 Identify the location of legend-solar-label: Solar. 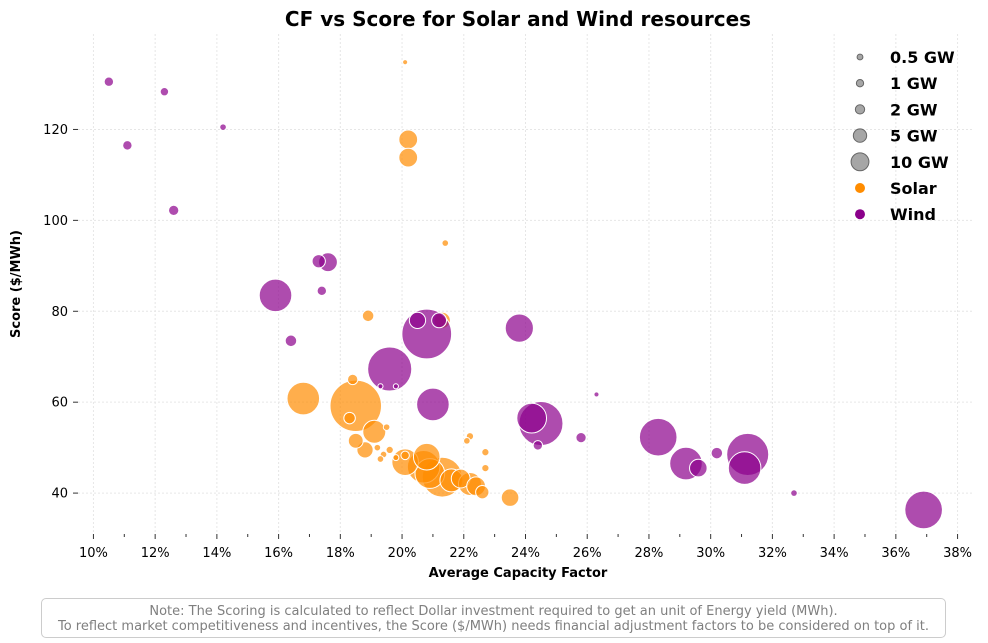
(913, 188).